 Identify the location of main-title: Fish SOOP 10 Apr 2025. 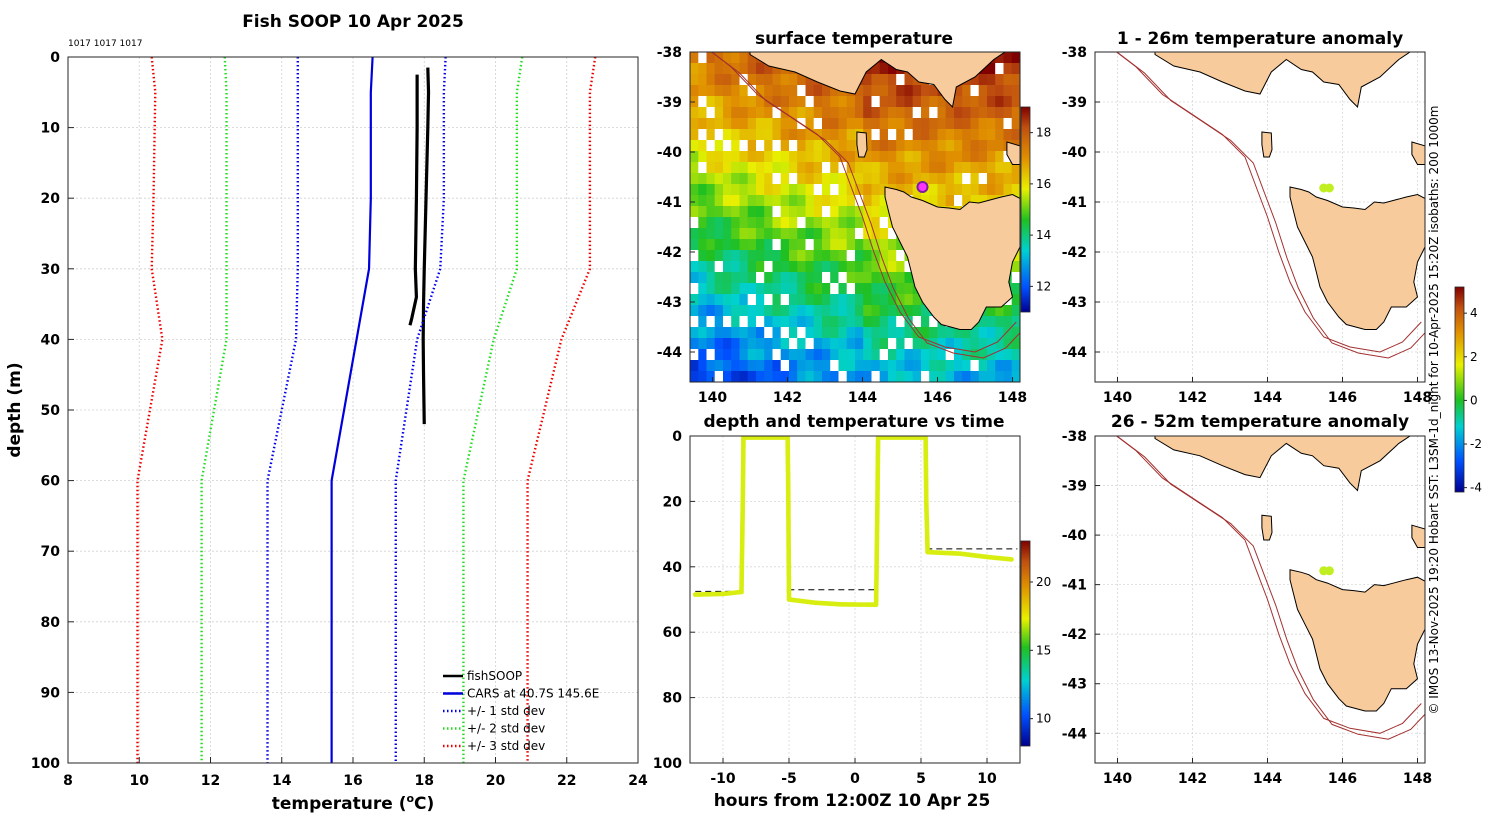
(353, 22).